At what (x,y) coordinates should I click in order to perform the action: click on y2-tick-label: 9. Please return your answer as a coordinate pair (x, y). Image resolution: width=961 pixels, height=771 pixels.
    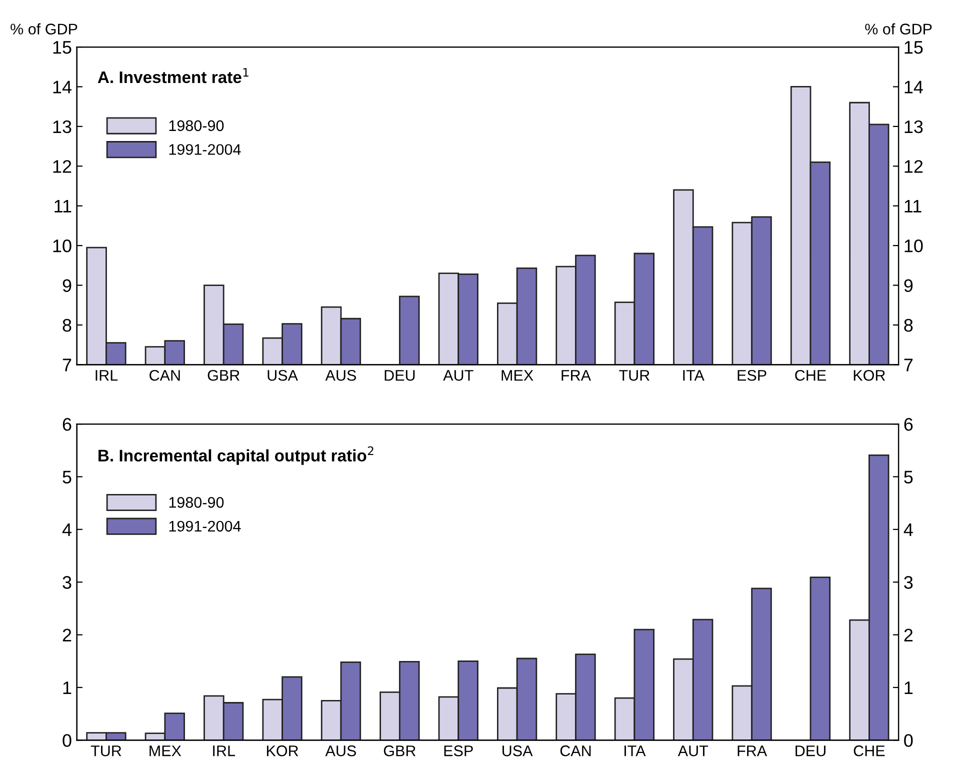
    Looking at the image, I should click on (908, 285).